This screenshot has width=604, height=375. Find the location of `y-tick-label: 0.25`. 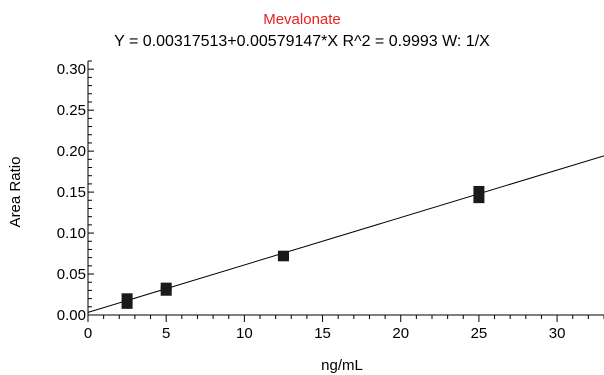

y-tick-label: 0.25 is located at coordinates (71, 110).